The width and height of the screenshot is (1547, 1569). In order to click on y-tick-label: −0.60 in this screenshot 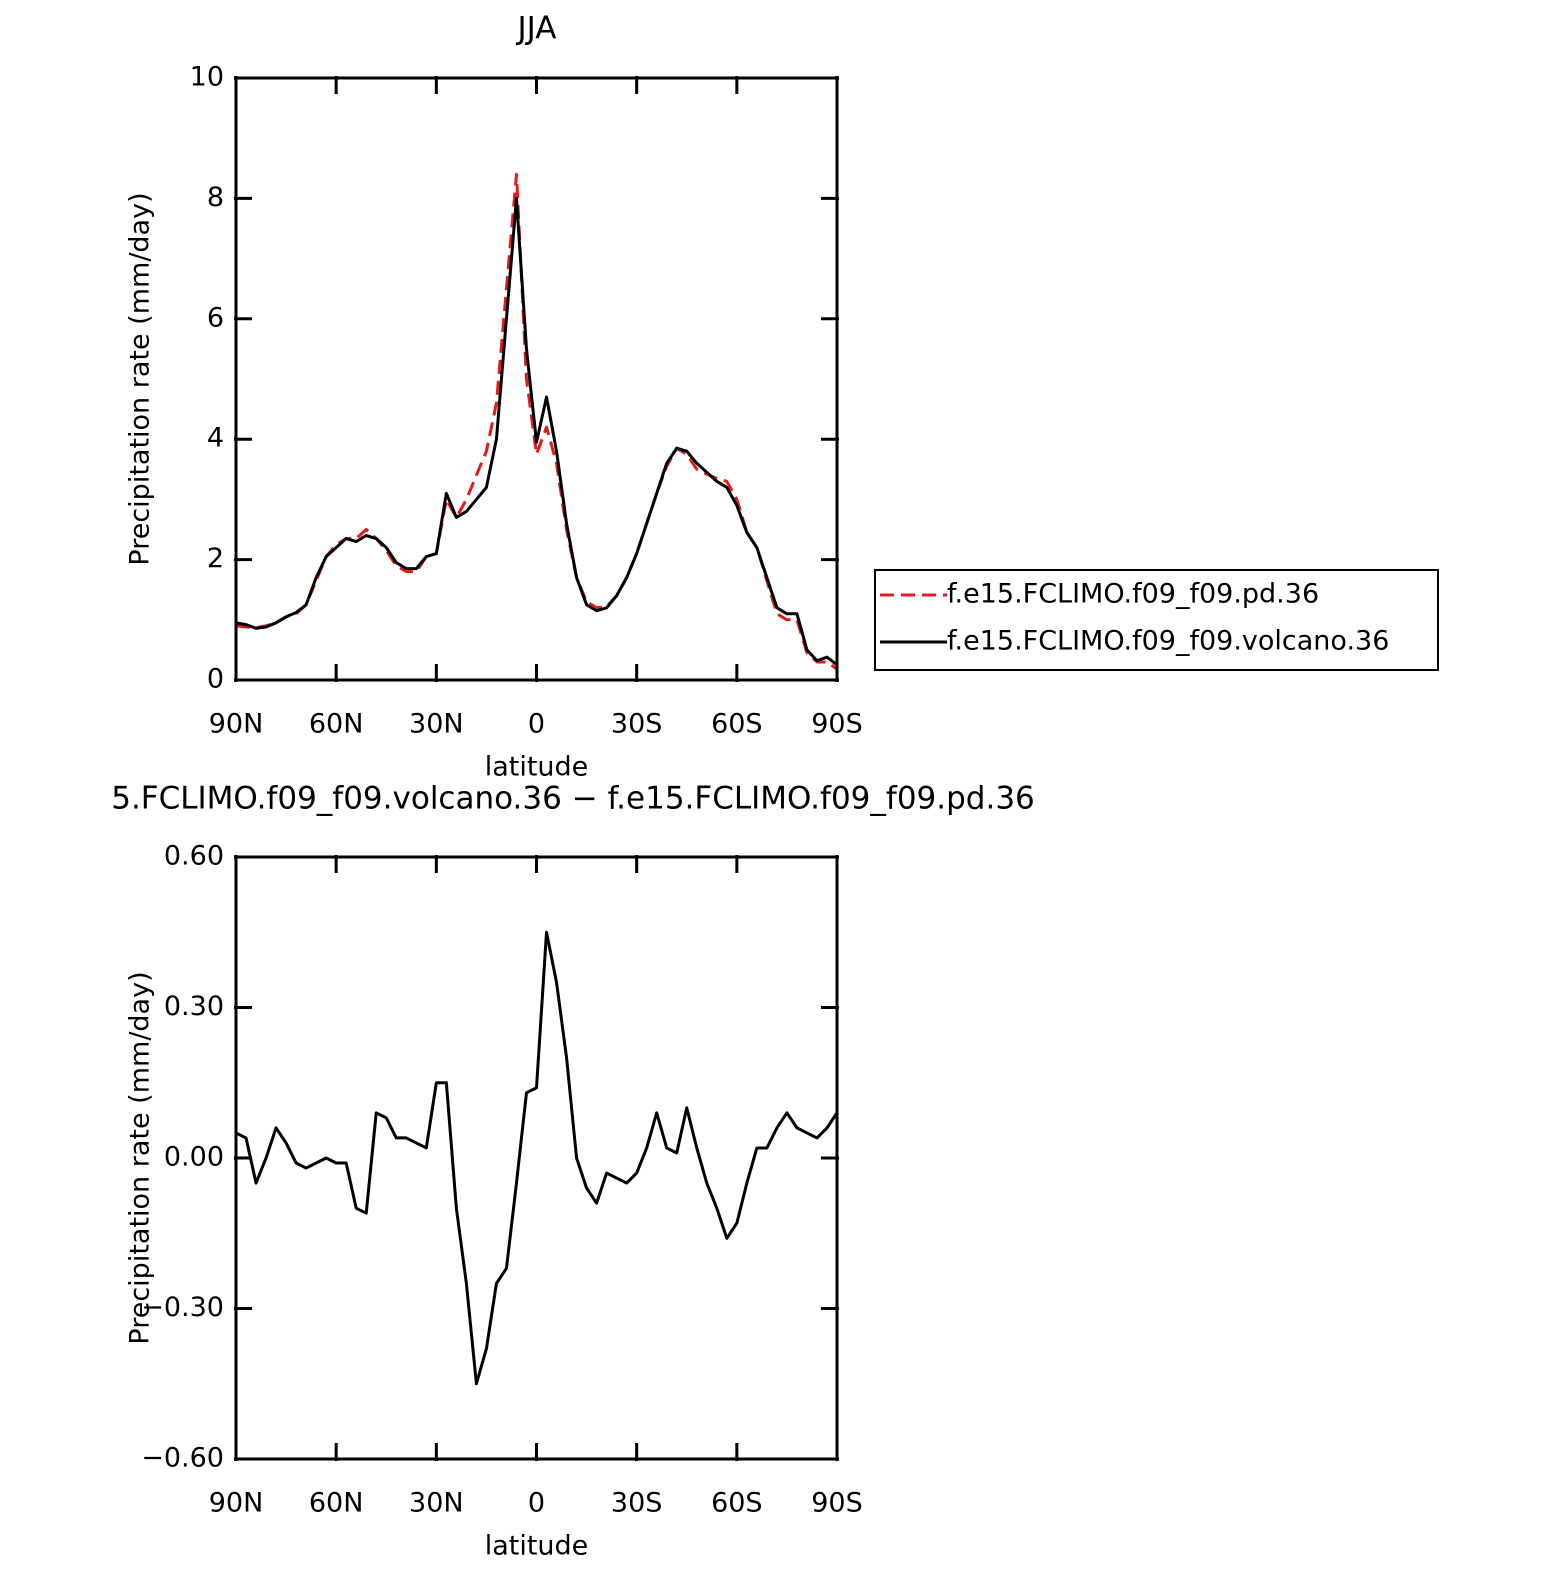, I will do `click(182, 1458)`.